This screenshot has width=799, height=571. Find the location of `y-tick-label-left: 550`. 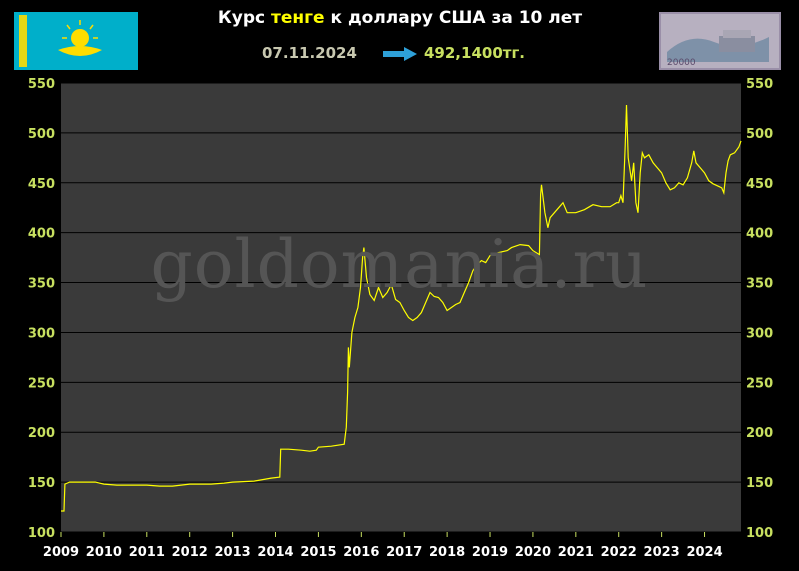

y-tick-label-left: 550 is located at coordinates (41, 84).